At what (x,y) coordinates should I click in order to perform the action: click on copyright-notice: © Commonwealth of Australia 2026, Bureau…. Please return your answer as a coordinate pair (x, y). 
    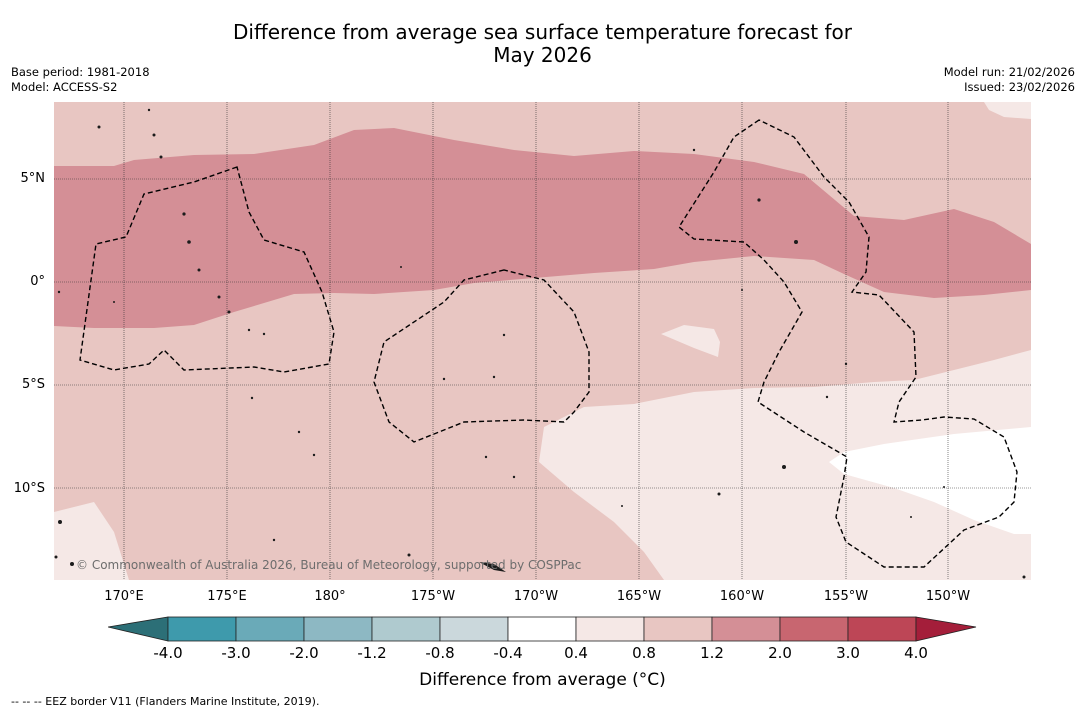
    Looking at the image, I should click on (329, 565).